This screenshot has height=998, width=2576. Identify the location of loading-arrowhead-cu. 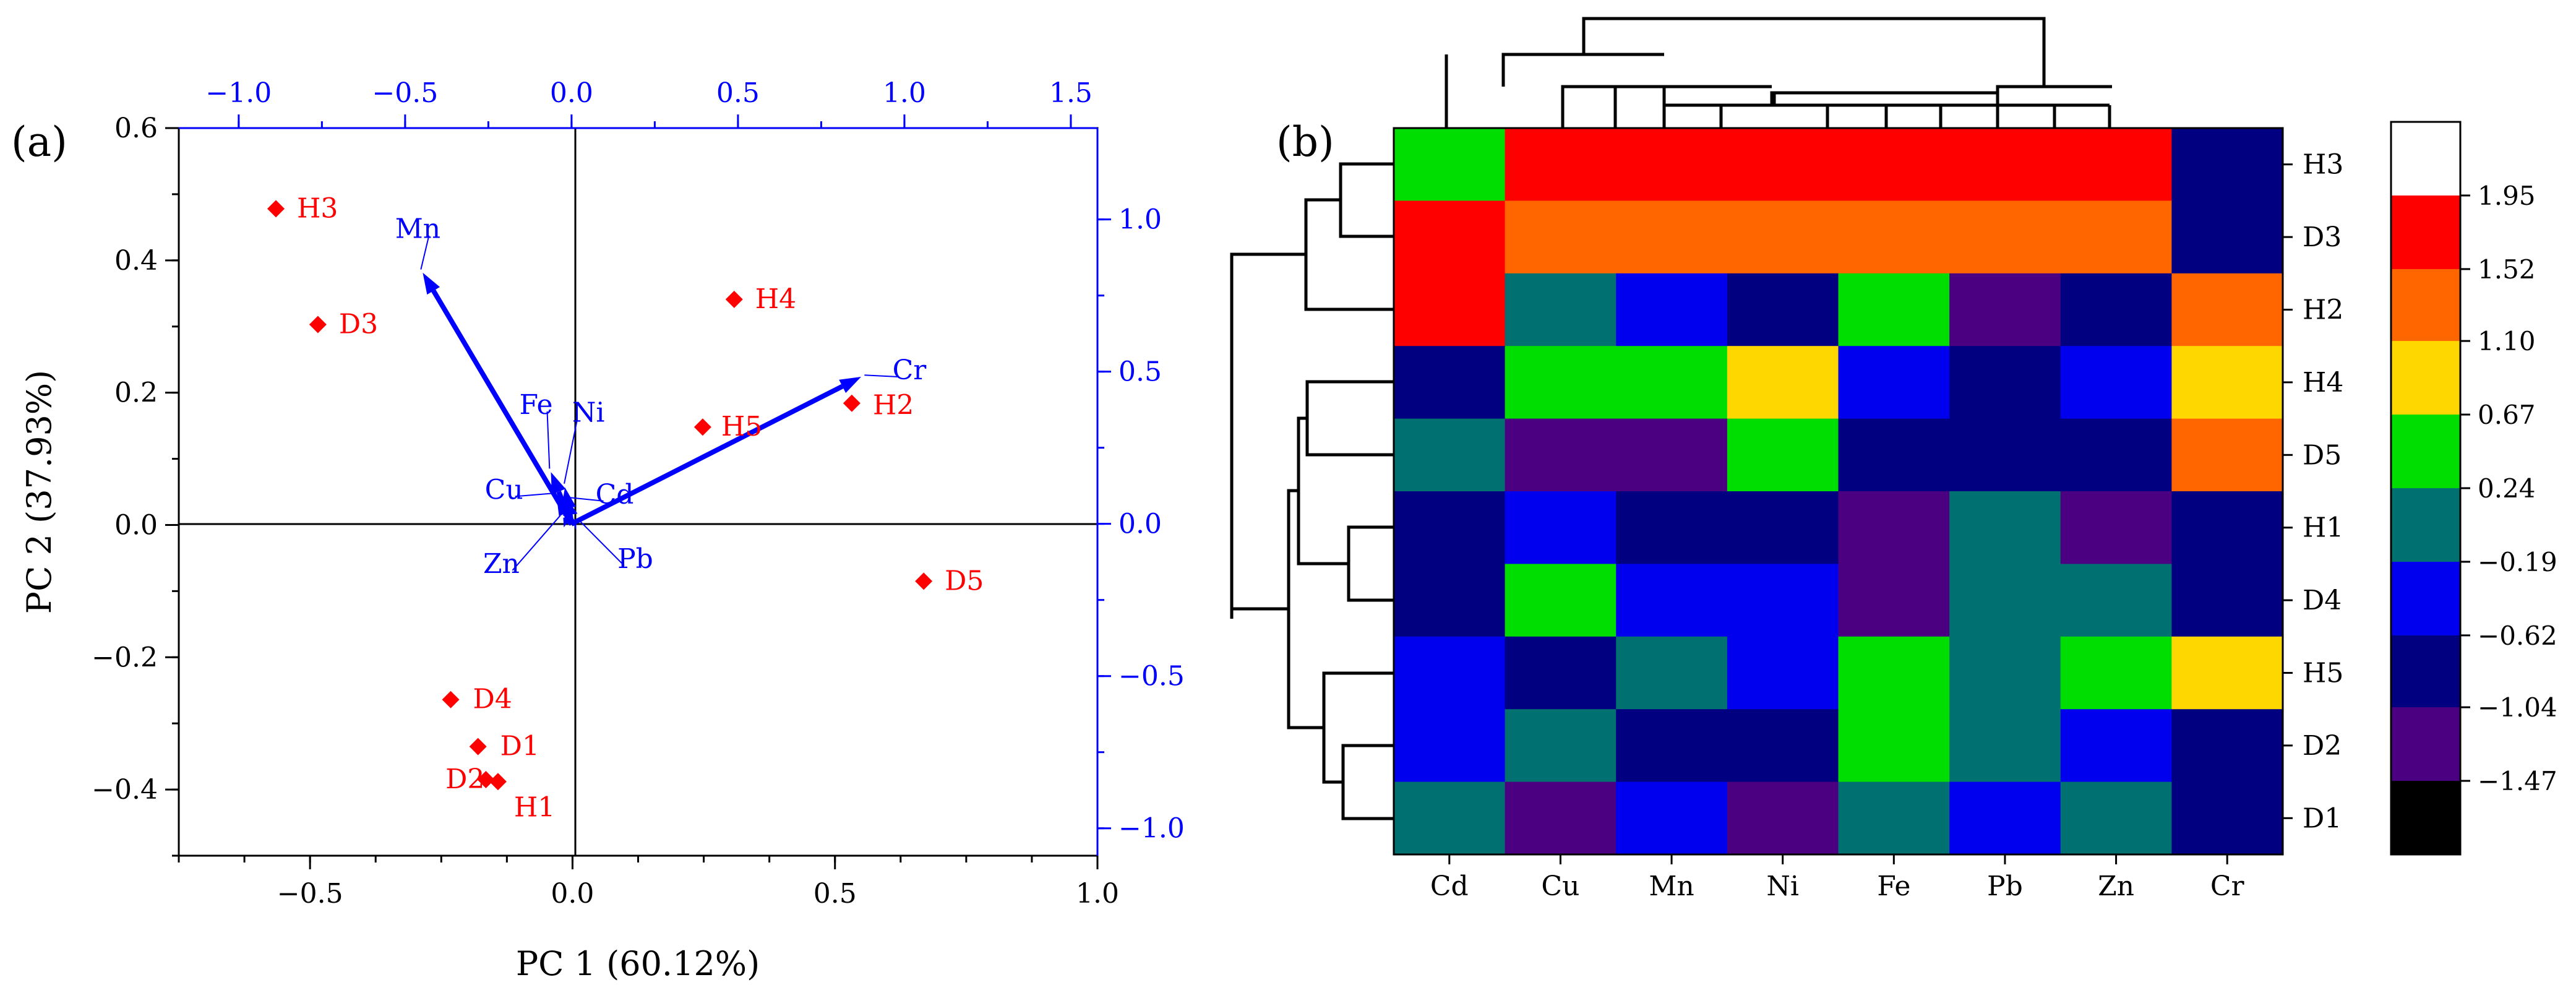
(564, 506).